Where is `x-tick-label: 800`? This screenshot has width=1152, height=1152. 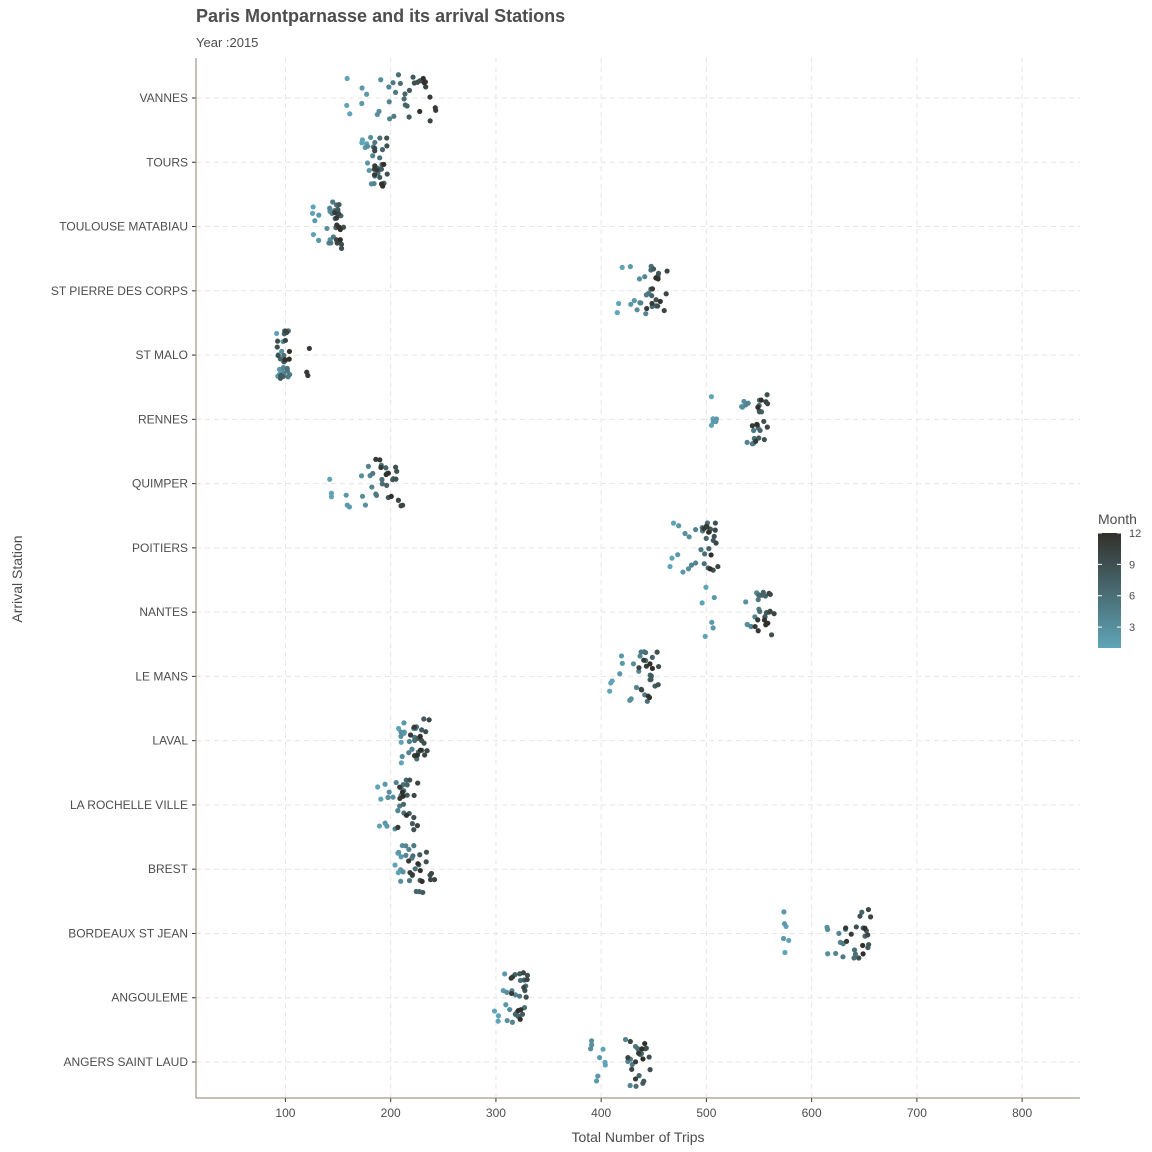 x-tick-label: 800 is located at coordinates (1022, 1113).